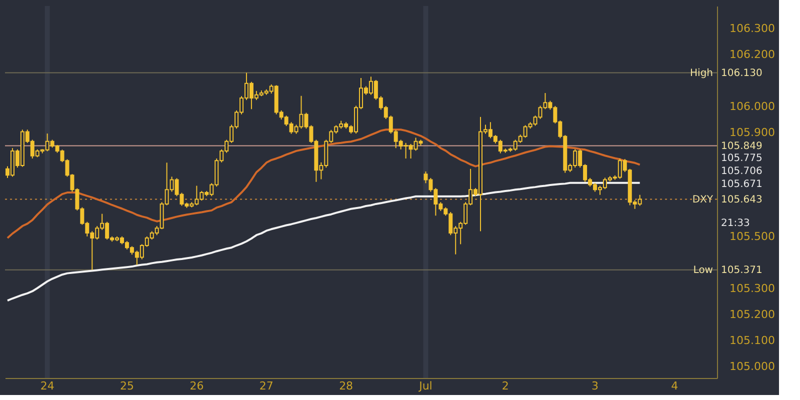  What do you see at coordinates (703, 200) in the screenshot?
I see `ref-line-label: DXY` at bounding box center [703, 200].